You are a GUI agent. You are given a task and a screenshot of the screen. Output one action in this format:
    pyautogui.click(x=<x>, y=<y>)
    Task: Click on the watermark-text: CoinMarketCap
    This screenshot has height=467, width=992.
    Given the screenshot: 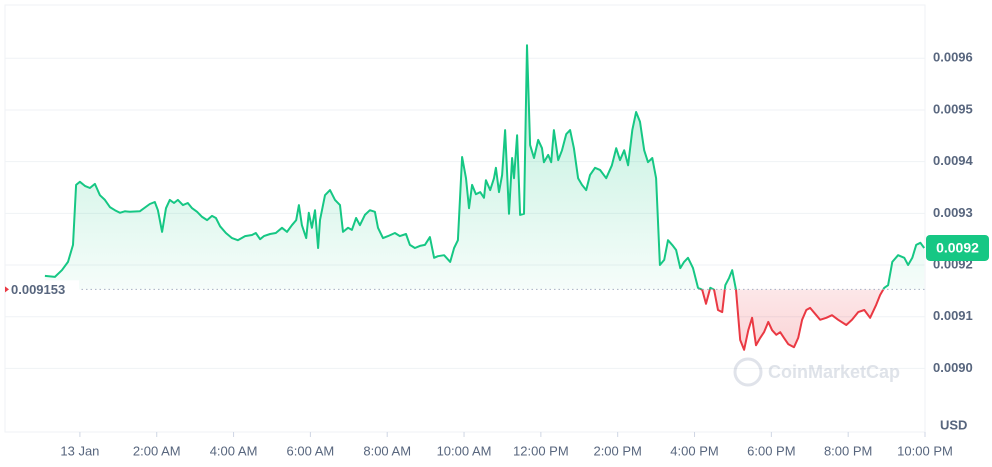 What is the action you would take?
    pyautogui.click(x=834, y=372)
    